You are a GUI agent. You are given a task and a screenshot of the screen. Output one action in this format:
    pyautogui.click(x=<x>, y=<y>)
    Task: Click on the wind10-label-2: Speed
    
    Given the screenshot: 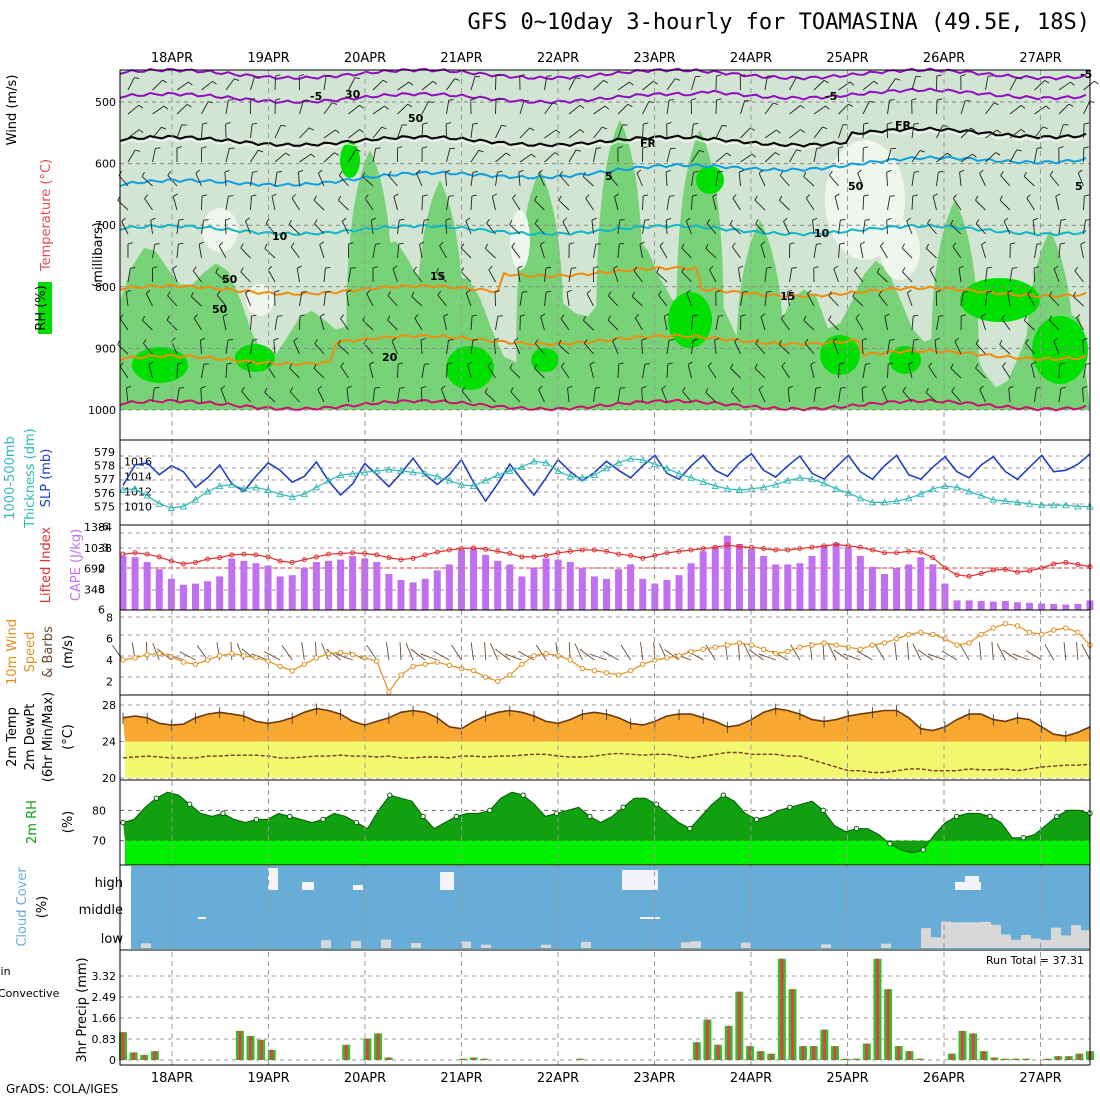 What is the action you would take?
    pyautogui.click(x=30, y=652)
    